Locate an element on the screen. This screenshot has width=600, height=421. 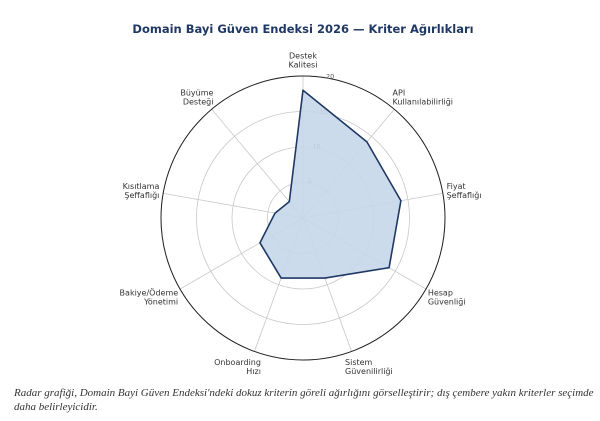
category-label: Hesap Güvenliği is located at coordinates (447, 298).